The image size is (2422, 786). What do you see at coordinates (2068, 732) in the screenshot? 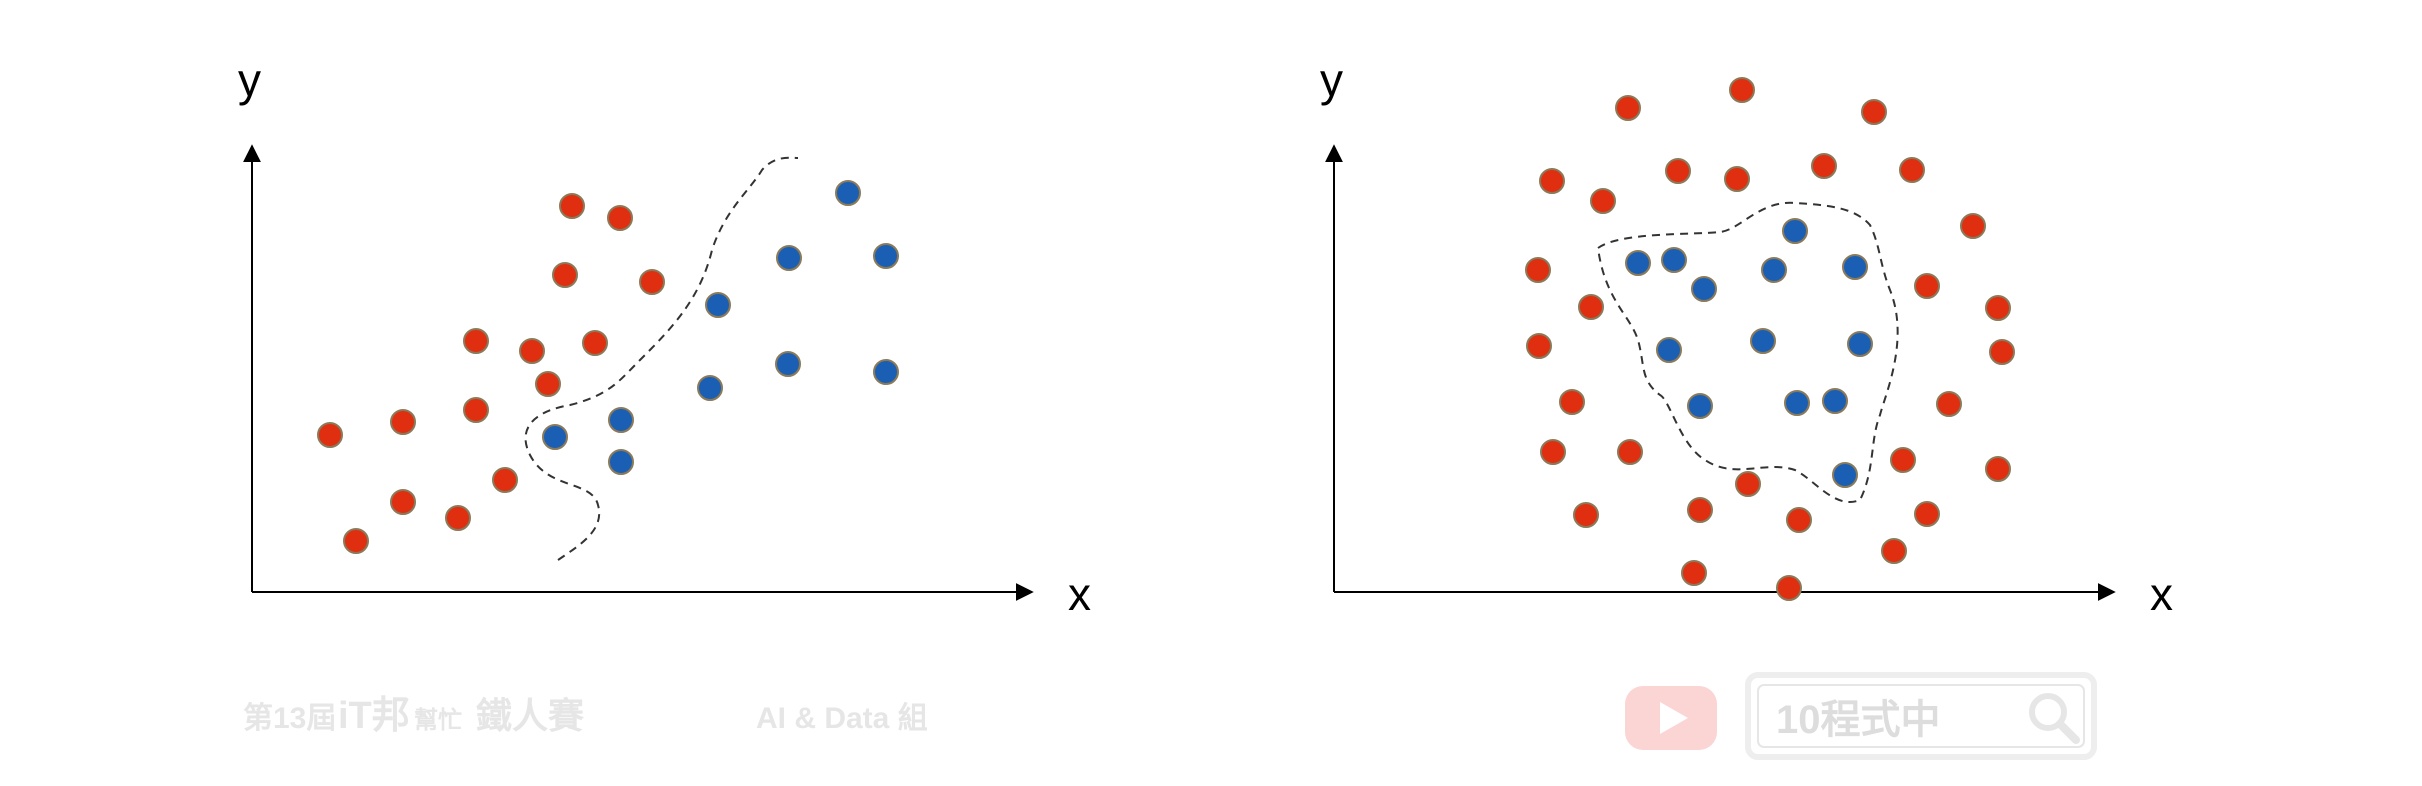
I see `magnifier-handle` at bounding box center [2068, 732].